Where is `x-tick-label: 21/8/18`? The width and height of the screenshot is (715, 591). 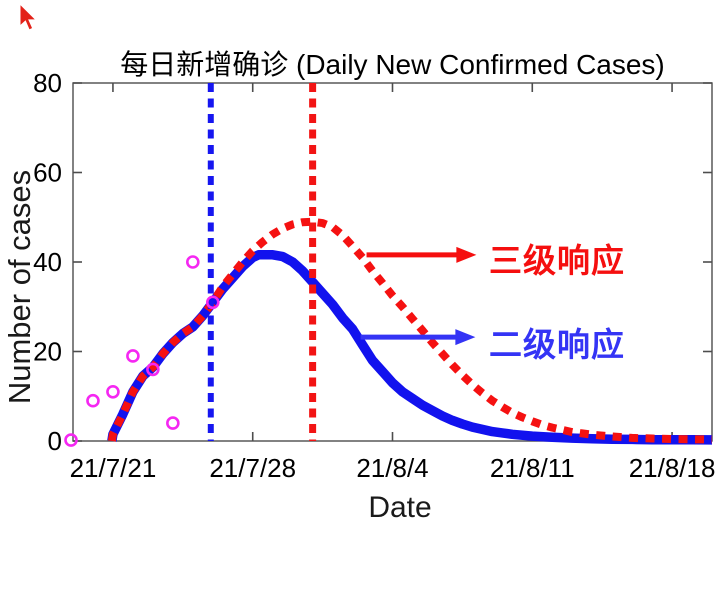 x-tick-label: 21/8/18 is located at coordinates (672, 468).